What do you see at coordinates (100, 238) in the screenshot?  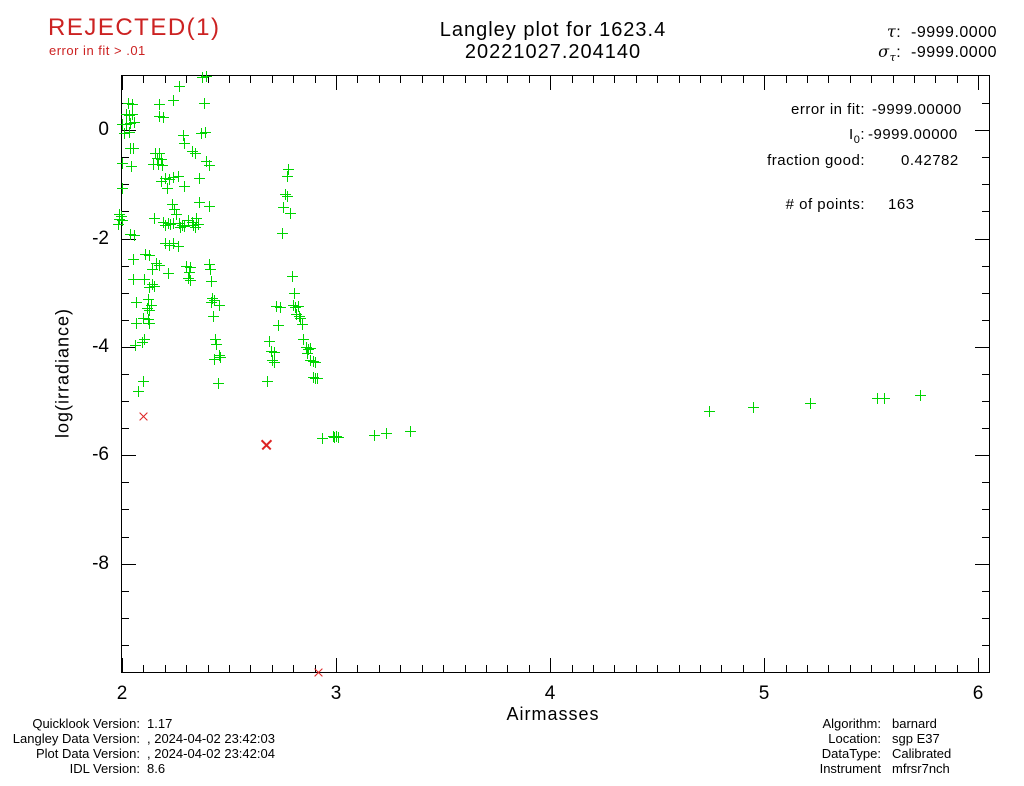 I see `y-tick-label: -2` at bounding box center [100, 238].